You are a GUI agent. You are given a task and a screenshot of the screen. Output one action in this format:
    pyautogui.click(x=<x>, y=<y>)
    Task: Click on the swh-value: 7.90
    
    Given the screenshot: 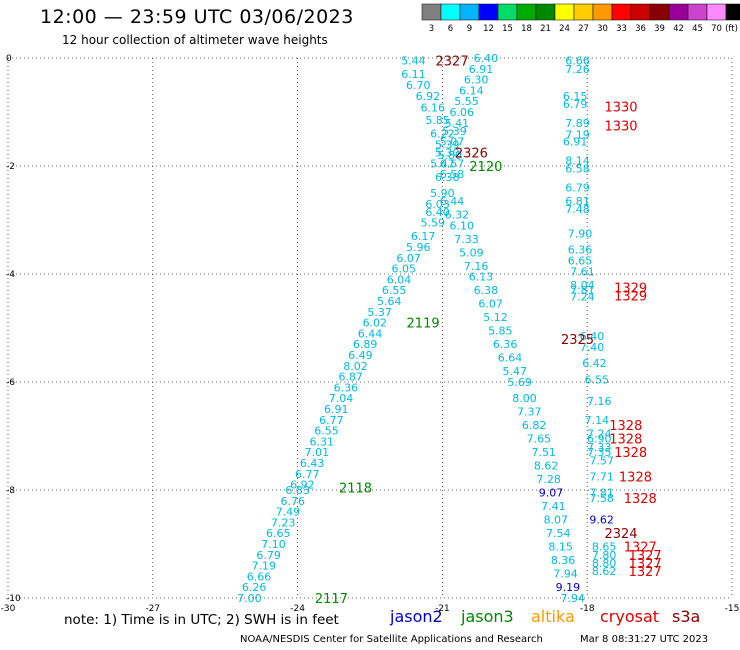 What is the action you would take?
    pyautogui.click(x=580, y=234)
    